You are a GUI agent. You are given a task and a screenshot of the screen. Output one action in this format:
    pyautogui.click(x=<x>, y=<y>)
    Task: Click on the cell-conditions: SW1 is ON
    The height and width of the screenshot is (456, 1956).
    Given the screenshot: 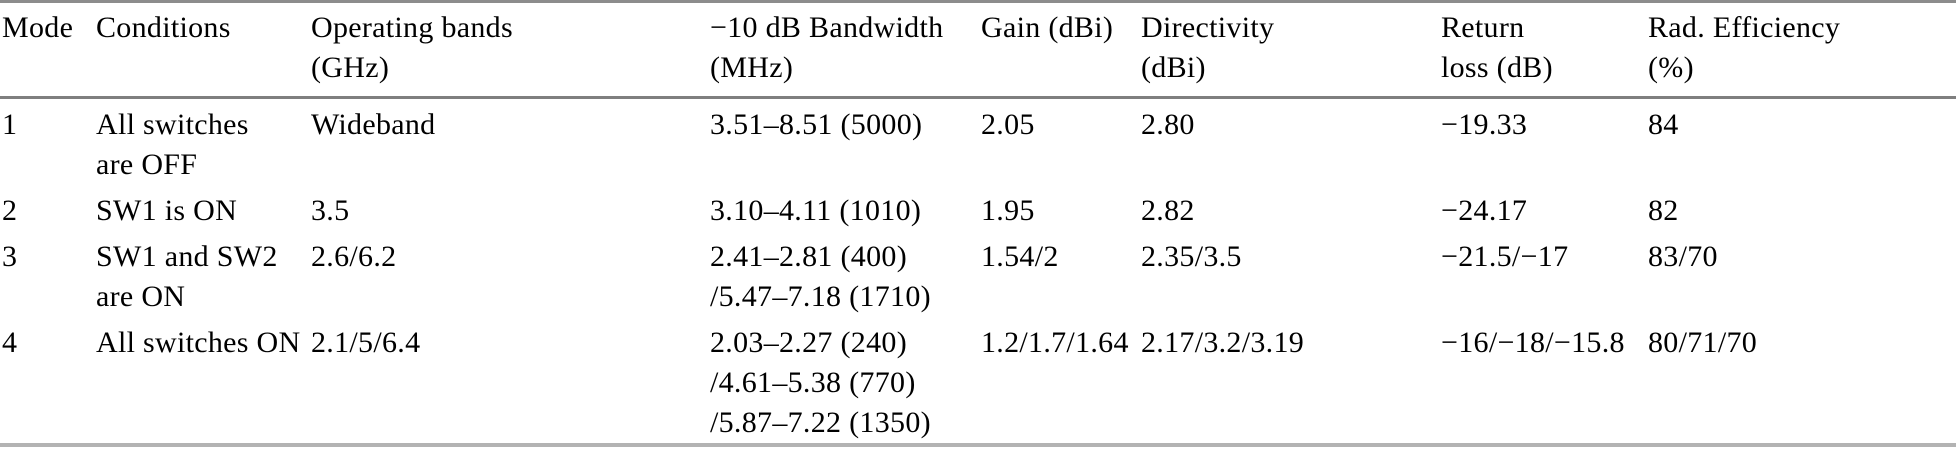 What is the action you would take?
    pyautogui.click(x=167, y=210)
    